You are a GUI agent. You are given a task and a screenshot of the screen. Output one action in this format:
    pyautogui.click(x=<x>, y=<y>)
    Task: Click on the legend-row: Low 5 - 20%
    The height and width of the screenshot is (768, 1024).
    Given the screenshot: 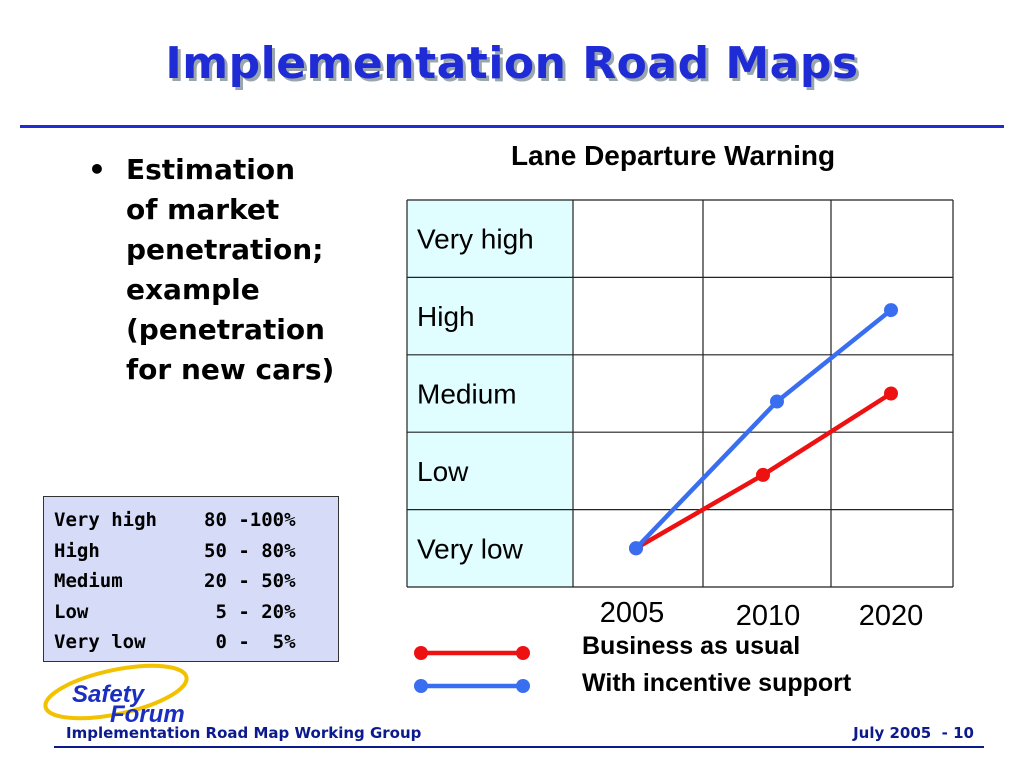 What is the action you would take?
    pyautogui.click(x=196, y=612)
    